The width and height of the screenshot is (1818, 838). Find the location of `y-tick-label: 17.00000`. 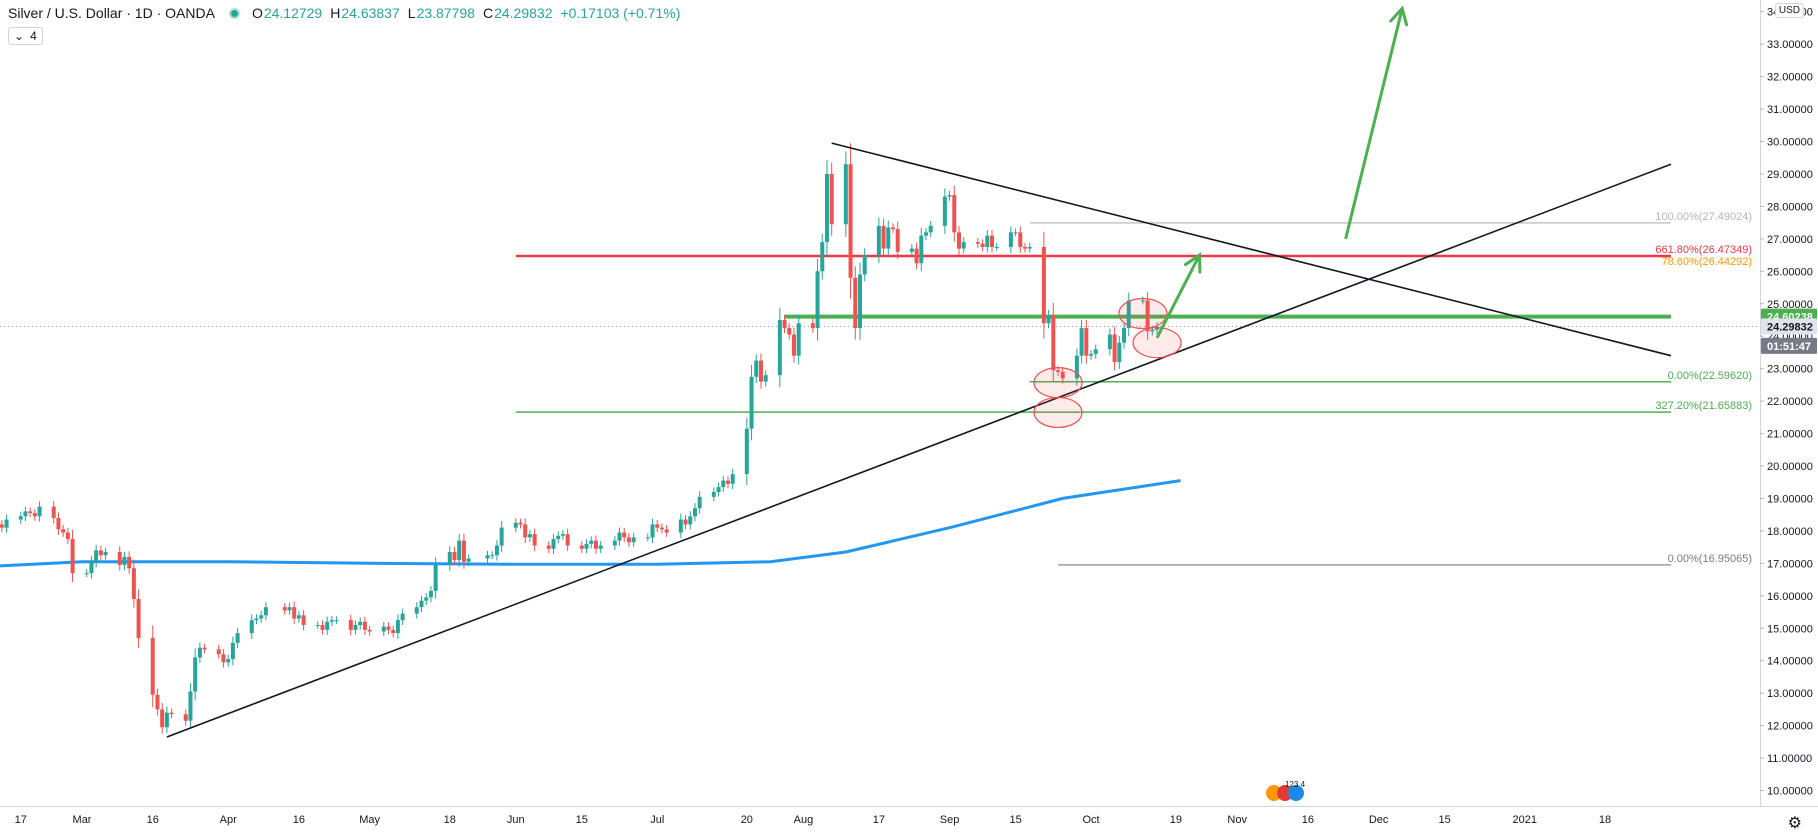

y-tick-label: 17.00000 is located at coordinates (1790, 564).